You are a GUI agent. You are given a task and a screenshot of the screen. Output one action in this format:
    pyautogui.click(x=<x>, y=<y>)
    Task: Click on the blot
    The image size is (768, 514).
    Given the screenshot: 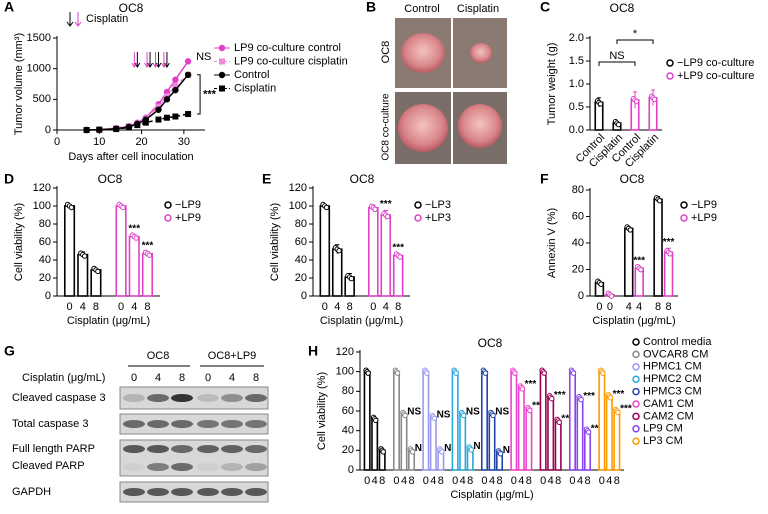 What is the action you would take?
    pyautogui.click(x=194, y=444)
    